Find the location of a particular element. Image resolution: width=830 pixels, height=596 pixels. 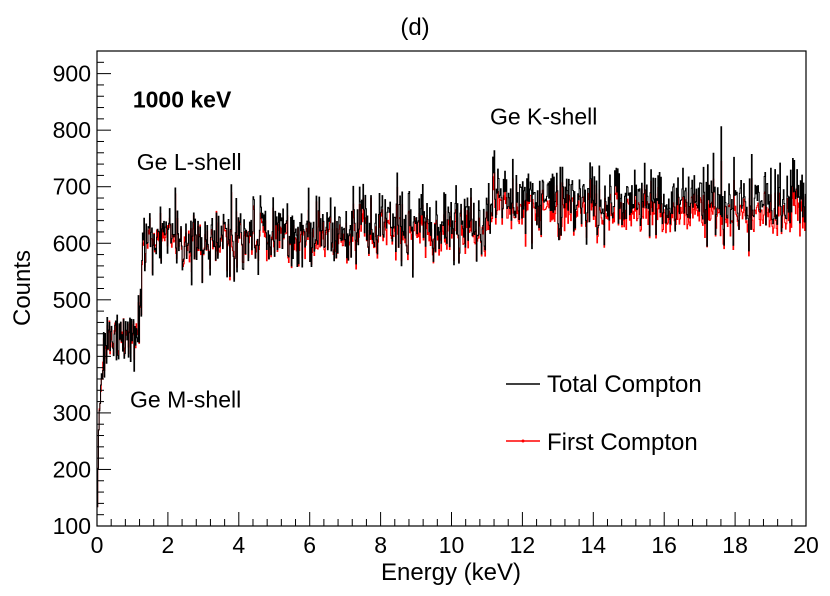

y-tick-label: 700 is located at coordinates (72, 187).